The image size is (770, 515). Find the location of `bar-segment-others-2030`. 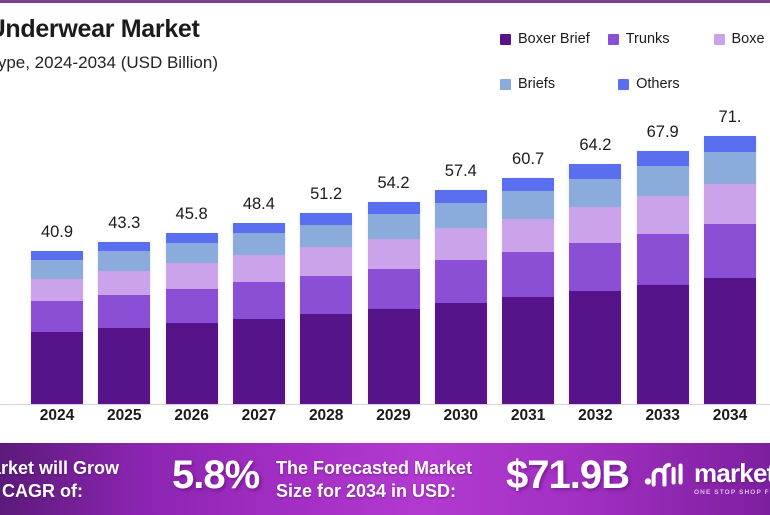

bar-segment-others-2030 is located at coordinates (460, 196).